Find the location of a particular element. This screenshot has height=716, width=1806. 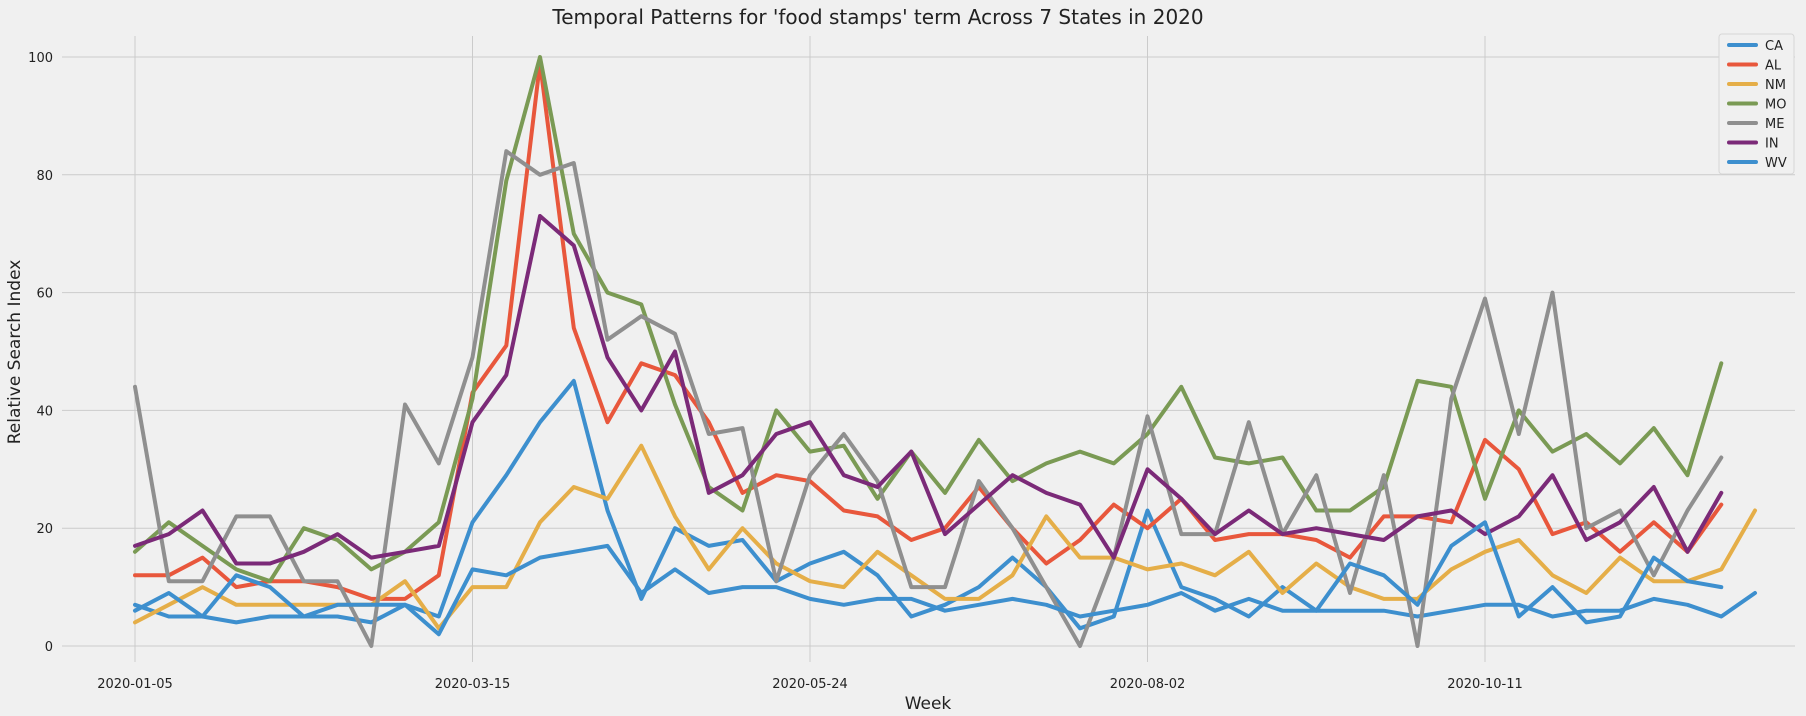

y-tick-label: 40 is located at coordinates (44, 411).